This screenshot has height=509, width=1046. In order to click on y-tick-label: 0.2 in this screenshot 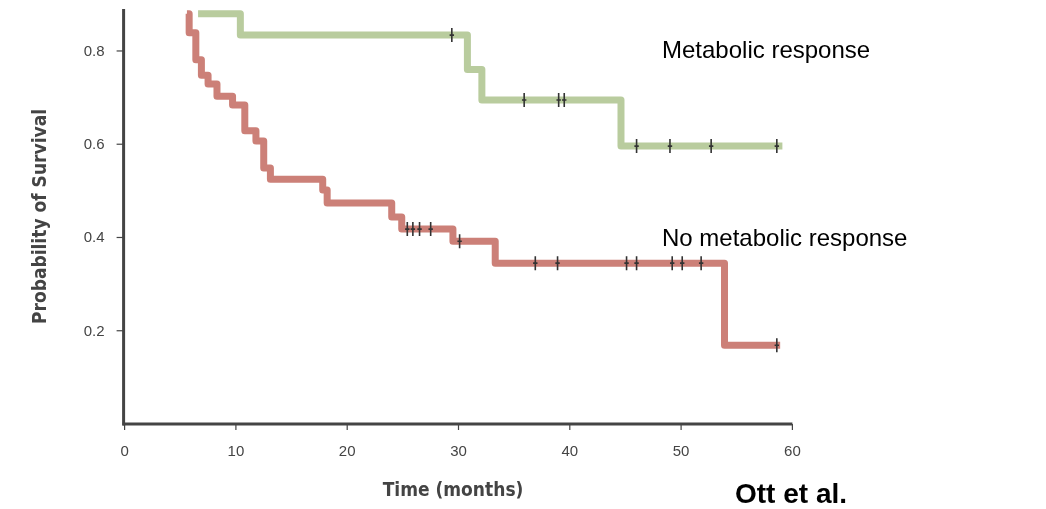, I will do `click(94, 330)`.